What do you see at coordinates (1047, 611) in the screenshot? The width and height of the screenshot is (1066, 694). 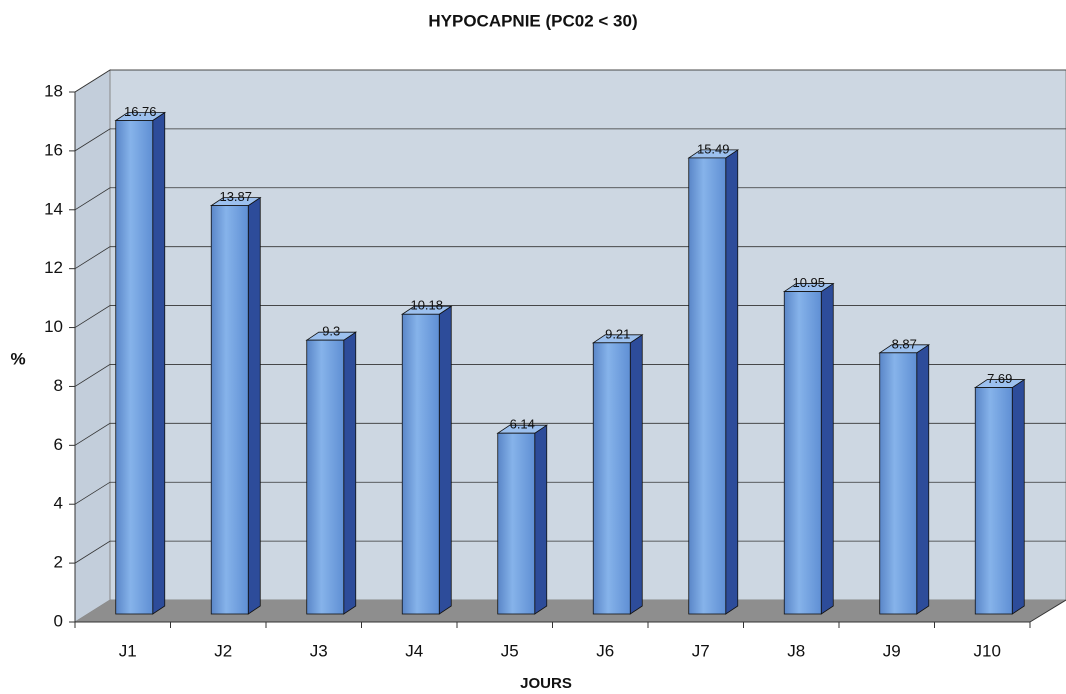 I see `floor-edge` at bounding box center [1047, 611].